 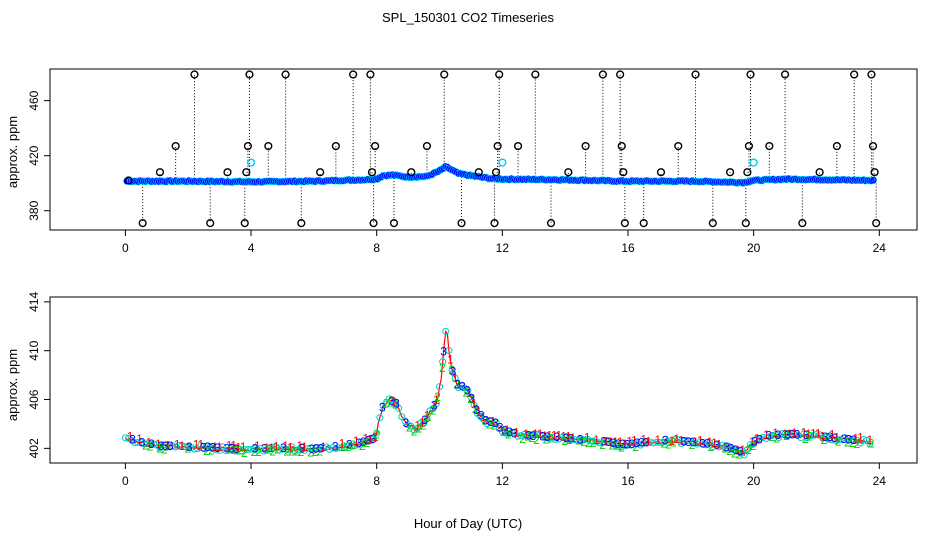 I want to click on x-tick-label: 0, so click(x=125, y=481).